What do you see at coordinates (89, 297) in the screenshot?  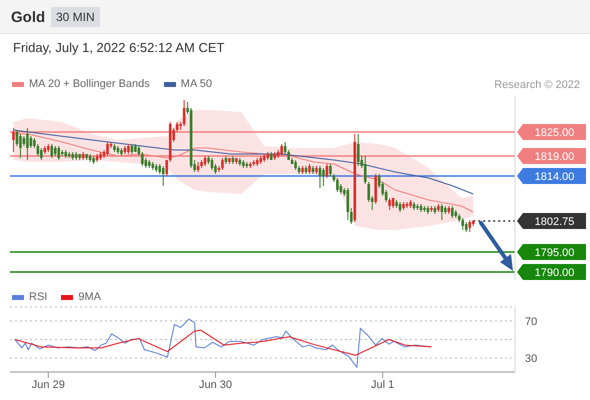 I see `legend-label: 9MA` at bounding box center [89, 297].